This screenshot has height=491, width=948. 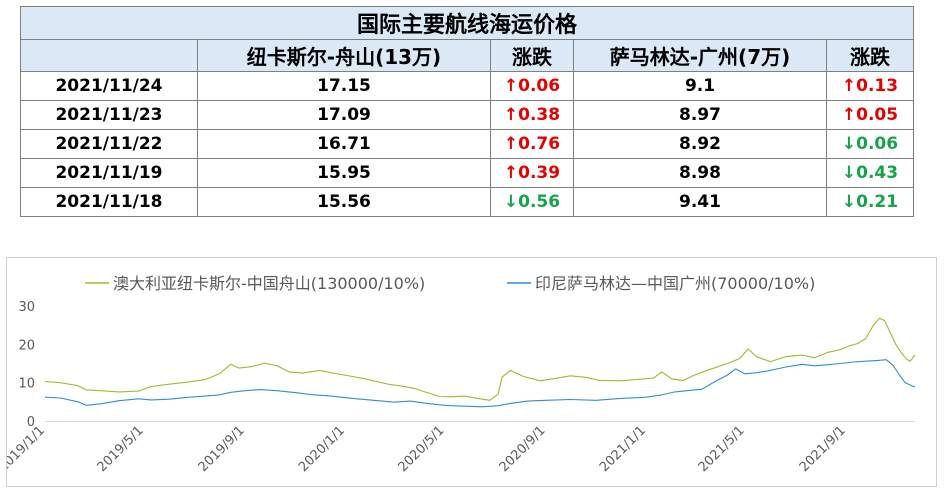 What do you see at coordinates (422, 449) in the screenshot?
I see `x-tick-label: 2020/5/1` at bounding box center [422, 449].